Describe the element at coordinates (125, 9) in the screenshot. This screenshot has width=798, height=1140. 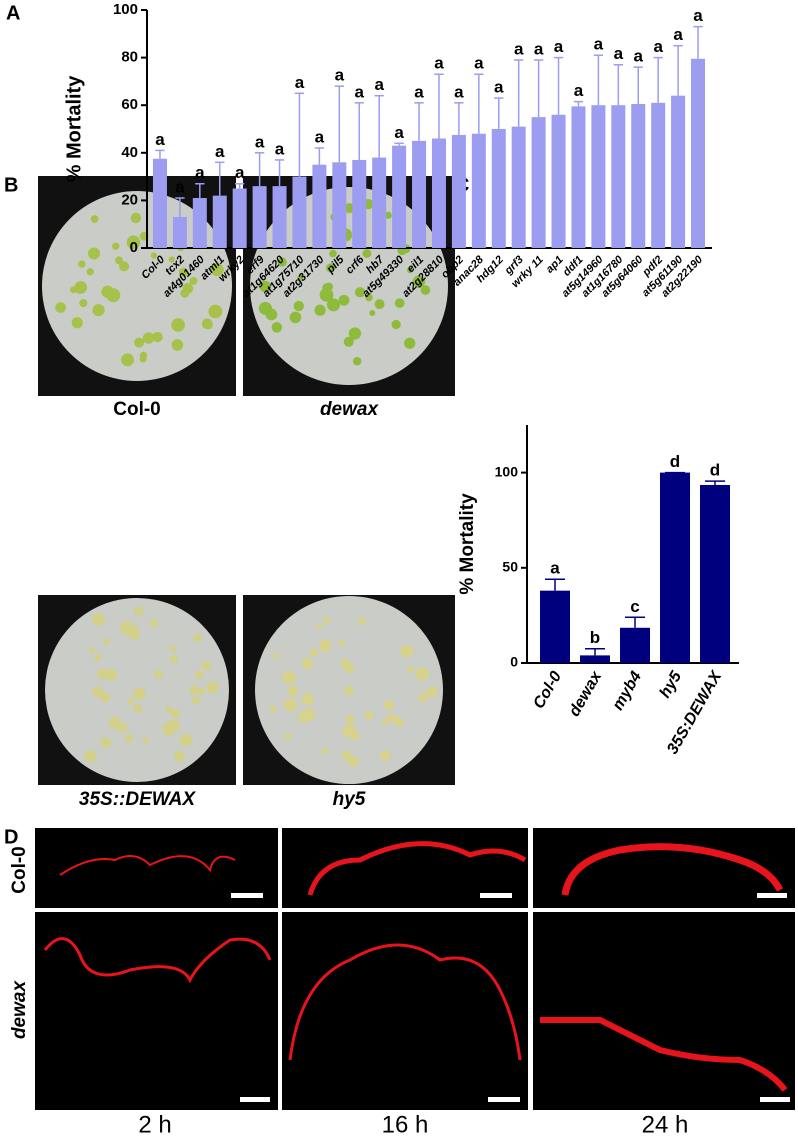
I see `y-tick-label: 100` at that location.